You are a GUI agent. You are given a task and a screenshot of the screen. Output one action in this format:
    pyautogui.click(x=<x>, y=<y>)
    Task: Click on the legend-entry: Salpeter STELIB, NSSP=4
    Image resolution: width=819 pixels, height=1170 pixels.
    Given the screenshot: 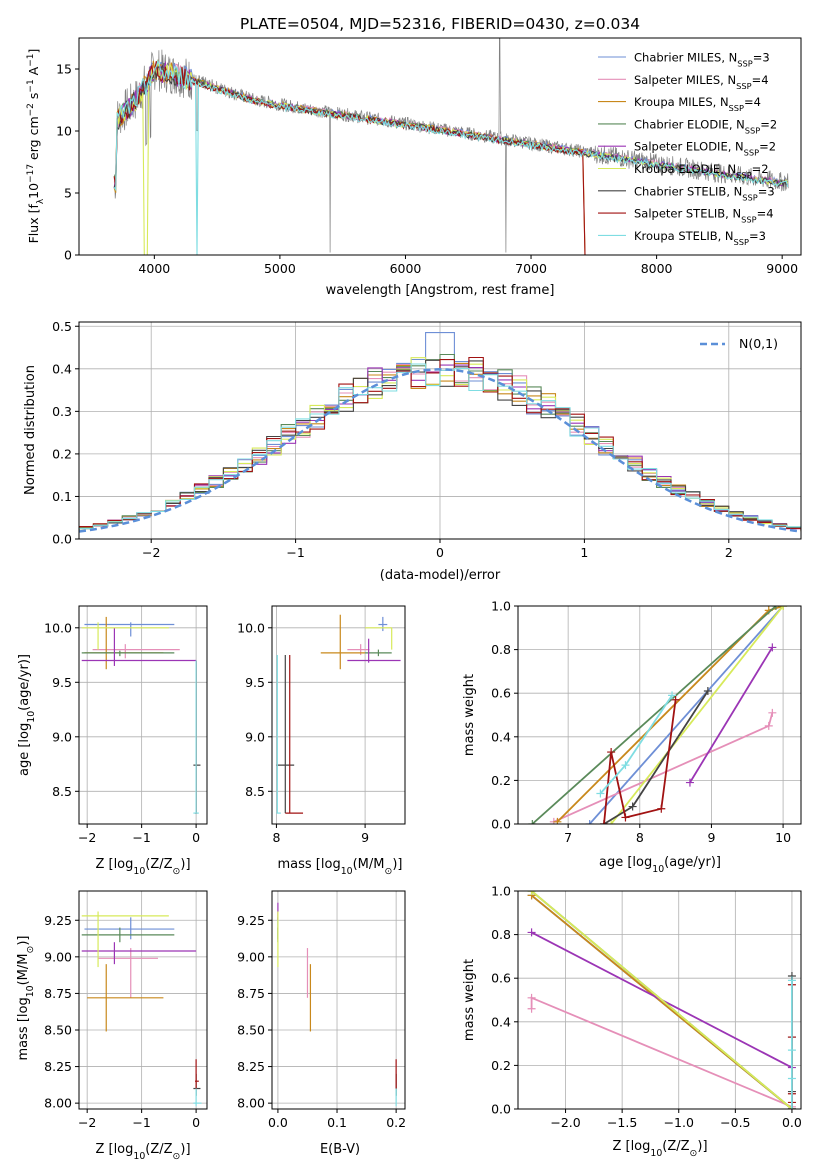 What is the action you would take?
    pyautogui.click(x=704, y=216)
    